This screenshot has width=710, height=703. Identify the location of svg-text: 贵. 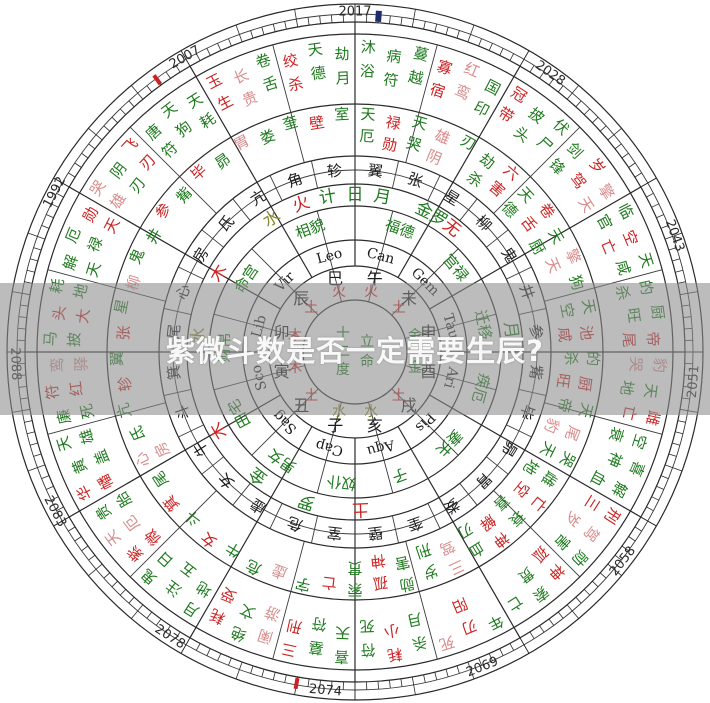
(103, 512).